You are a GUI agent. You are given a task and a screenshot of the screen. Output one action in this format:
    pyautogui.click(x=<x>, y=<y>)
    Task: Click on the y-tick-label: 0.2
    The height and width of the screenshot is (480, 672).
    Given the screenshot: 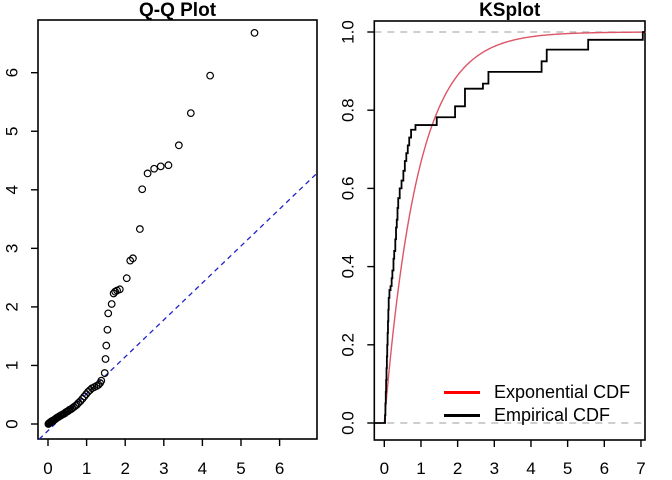 What is the action you would take?
    pyautogui.click(x=348, y=345)
    